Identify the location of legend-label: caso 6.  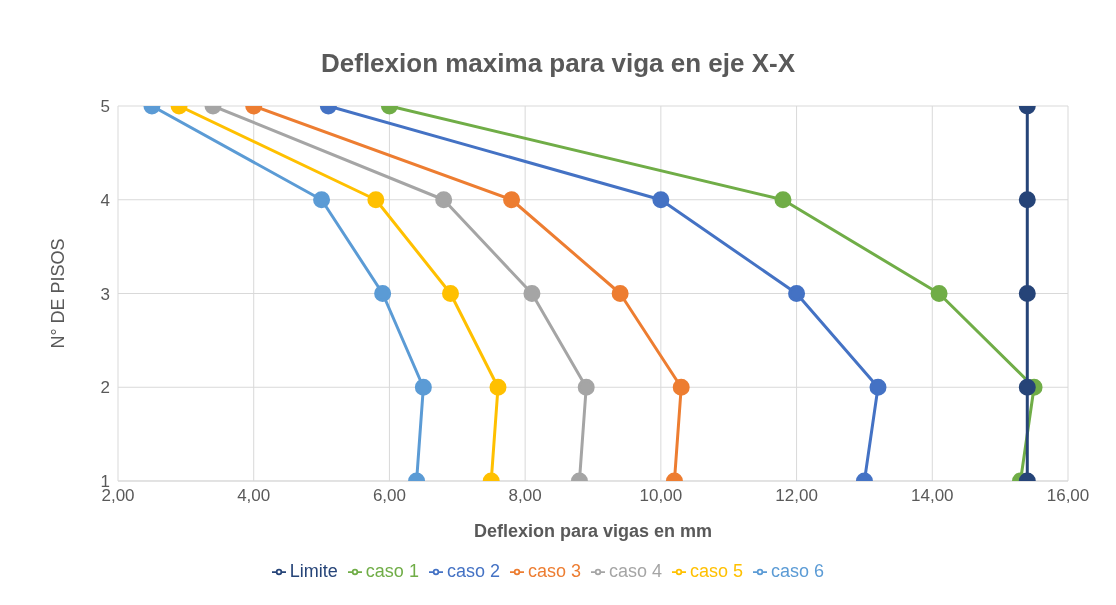
(798, 571).